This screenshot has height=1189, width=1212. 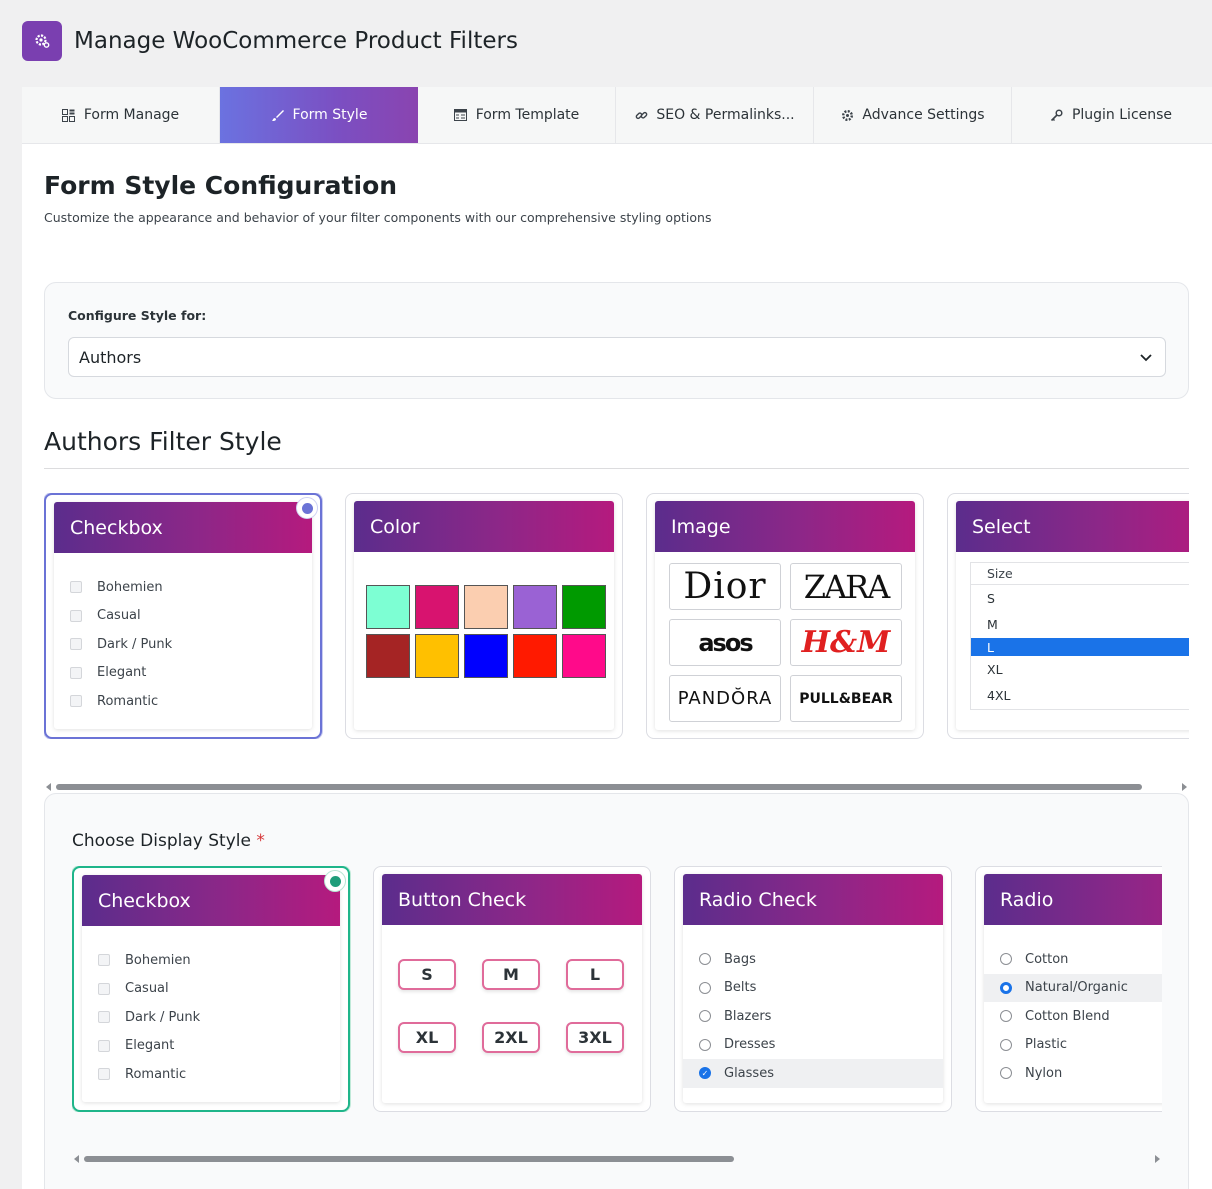 I want to click on tab-form-template: Form Template, so click(x=517, y=115).